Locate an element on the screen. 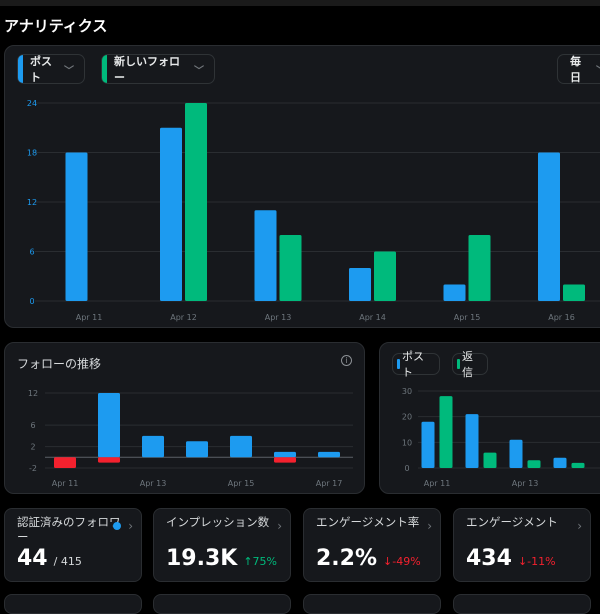 The image size is (600, 614). y-tick-label: 10 is located at coordinates (407, 442).